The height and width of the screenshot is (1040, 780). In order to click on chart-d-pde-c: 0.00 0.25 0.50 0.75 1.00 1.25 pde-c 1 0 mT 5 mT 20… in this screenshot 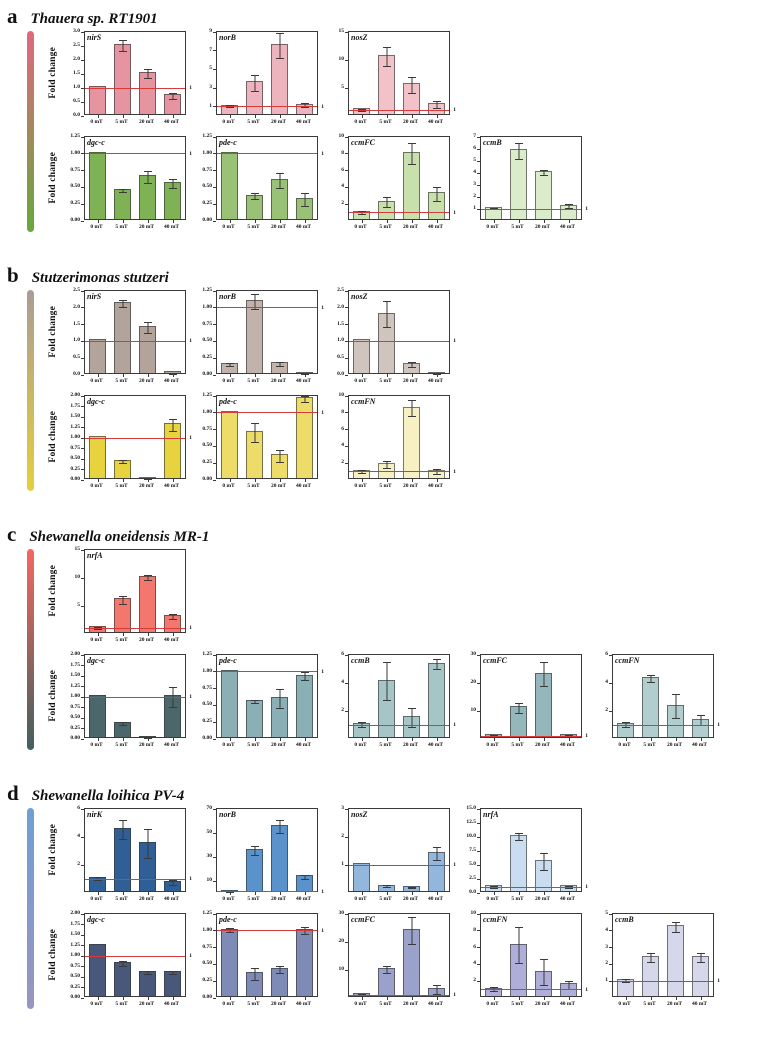, I will do `click(257, 959)`.